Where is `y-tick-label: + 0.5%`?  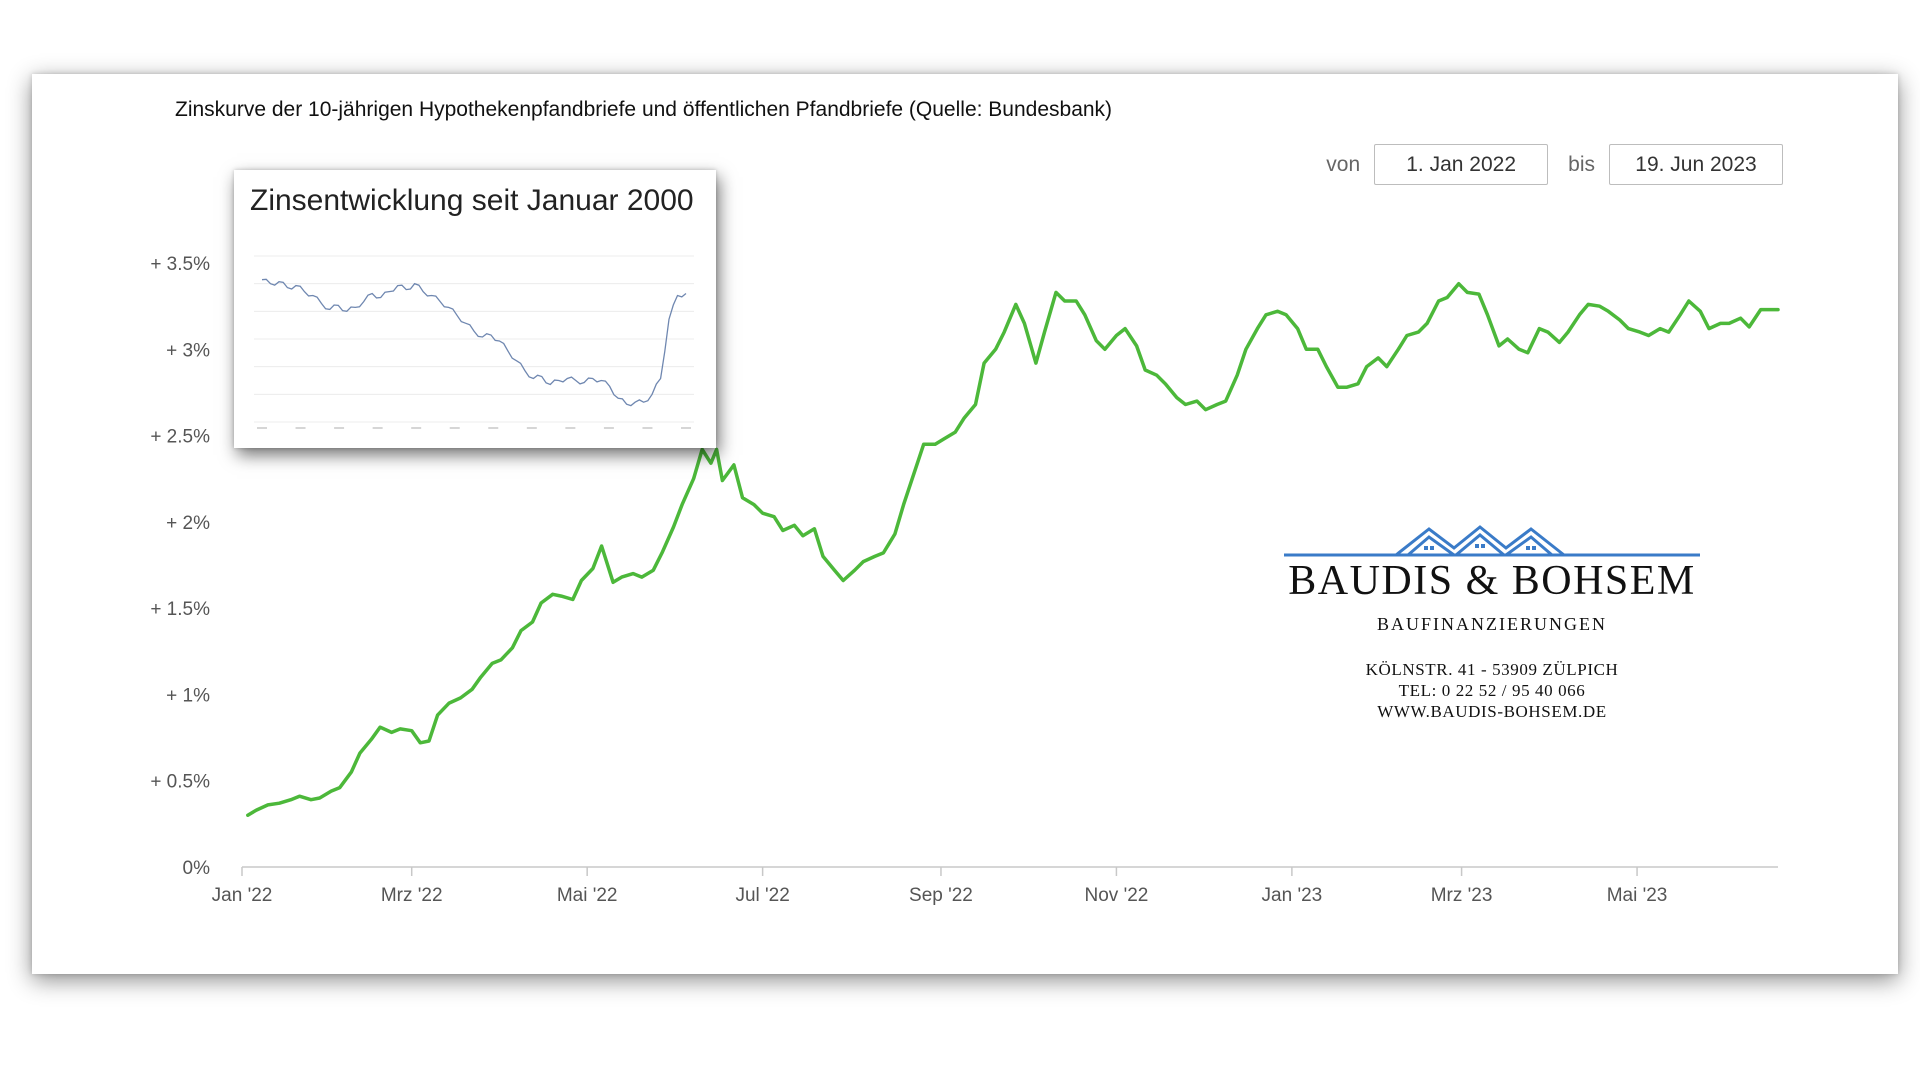
y-tick-label: + 0.5% is located at coordinates (180, 782).